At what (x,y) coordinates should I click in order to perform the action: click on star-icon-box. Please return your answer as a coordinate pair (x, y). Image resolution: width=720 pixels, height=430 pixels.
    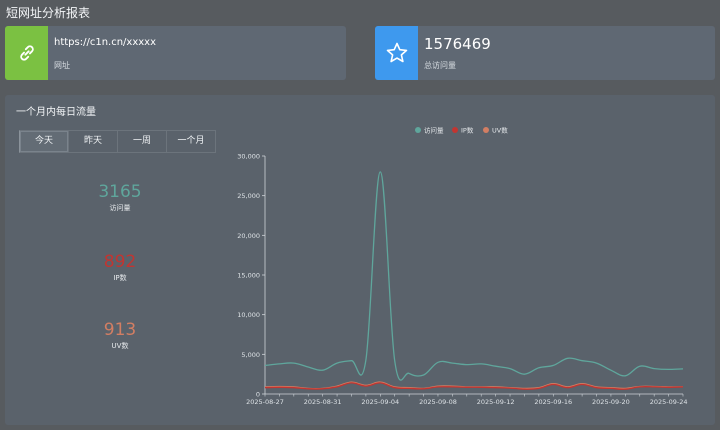
    Looking at the image, I should click on (396, 53).